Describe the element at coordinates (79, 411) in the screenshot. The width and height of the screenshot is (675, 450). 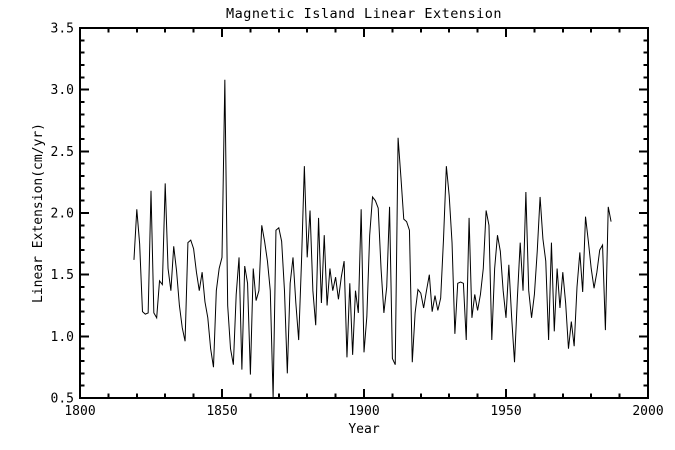
I see `x-tick-label: 1800` at that location.